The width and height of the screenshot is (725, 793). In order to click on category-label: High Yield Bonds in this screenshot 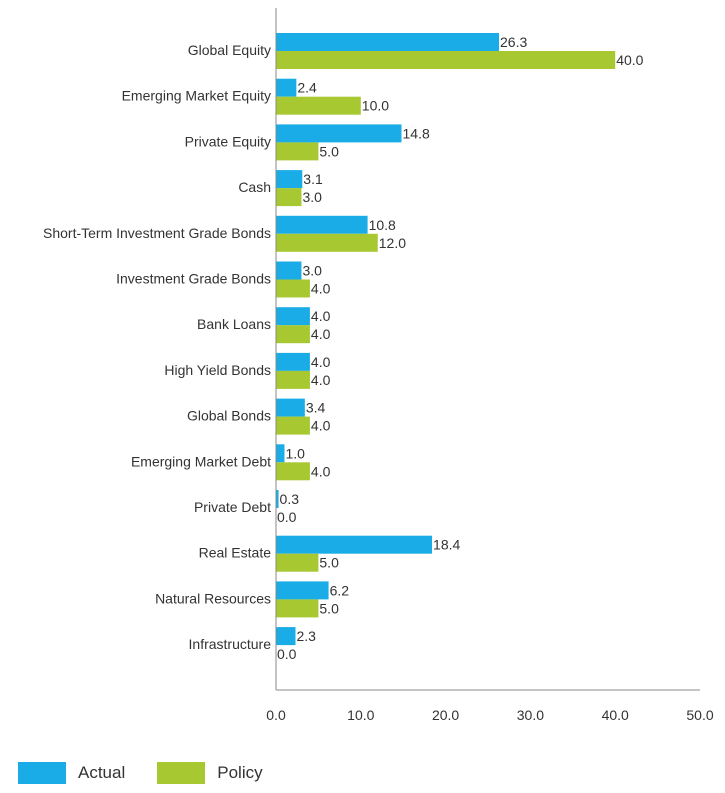, I will do `click(217, 370)`.